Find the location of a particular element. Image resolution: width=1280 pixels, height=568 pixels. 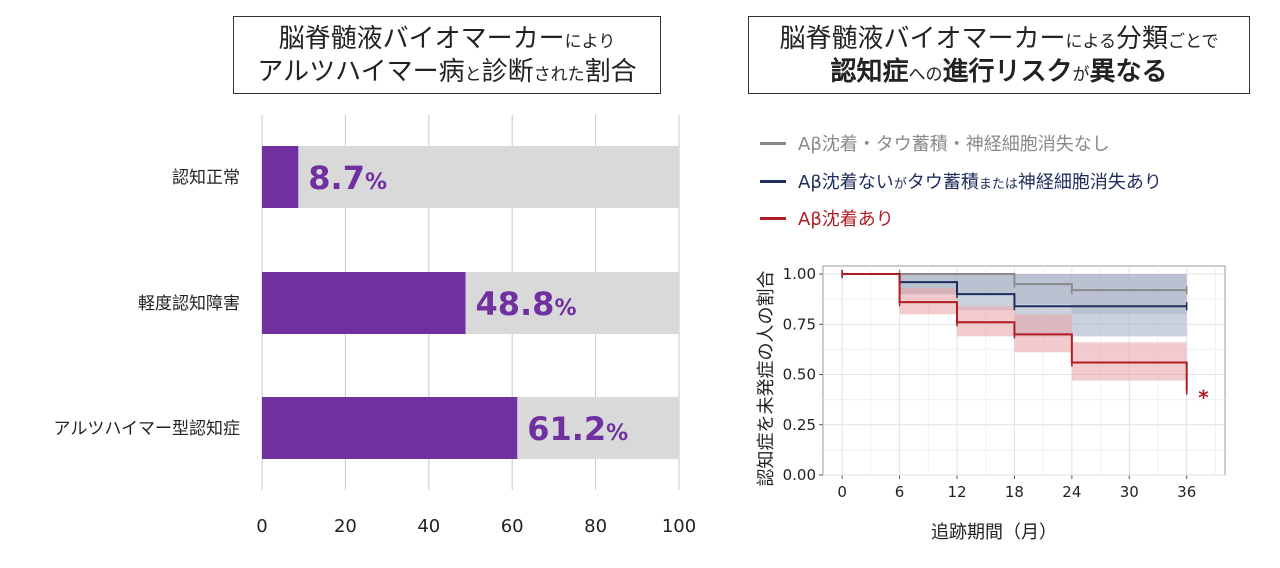

right-title-line2-d: が is located at coordinates (1081, 74).